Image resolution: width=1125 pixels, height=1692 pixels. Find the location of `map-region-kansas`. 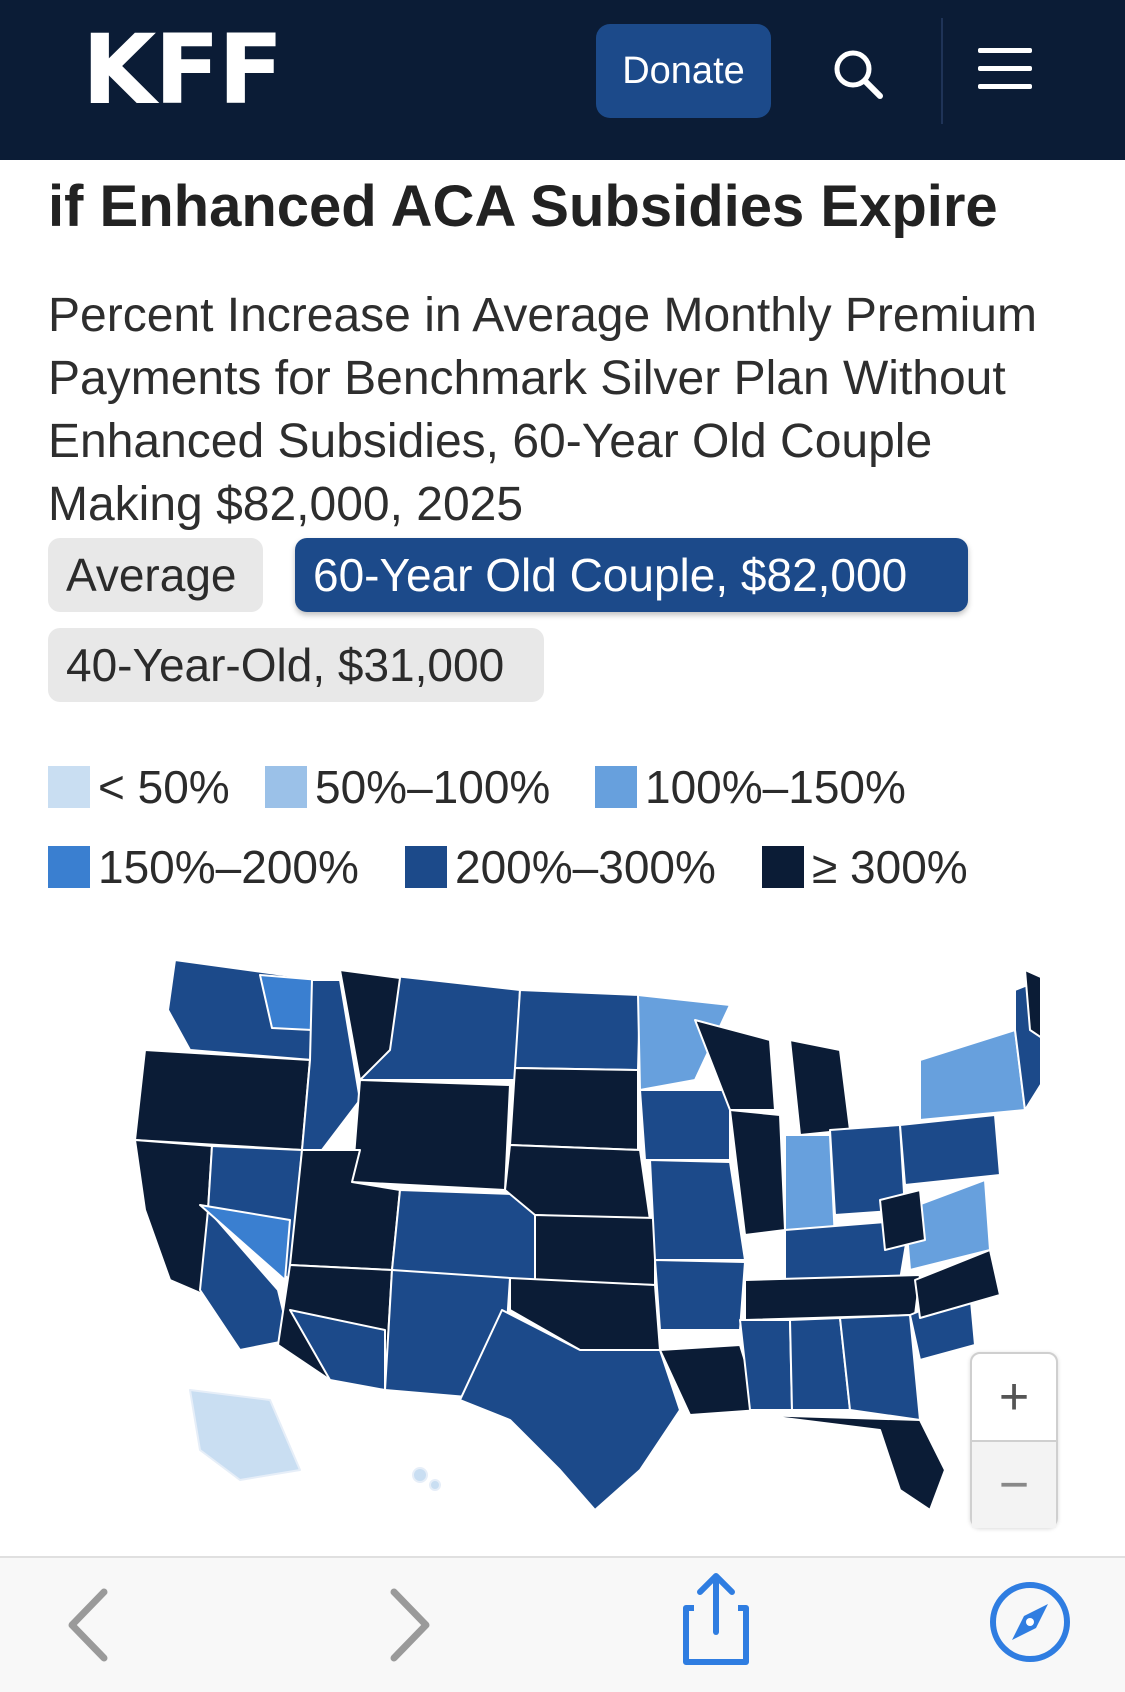

map-region-kansas is located at coordinates (595, 1250).